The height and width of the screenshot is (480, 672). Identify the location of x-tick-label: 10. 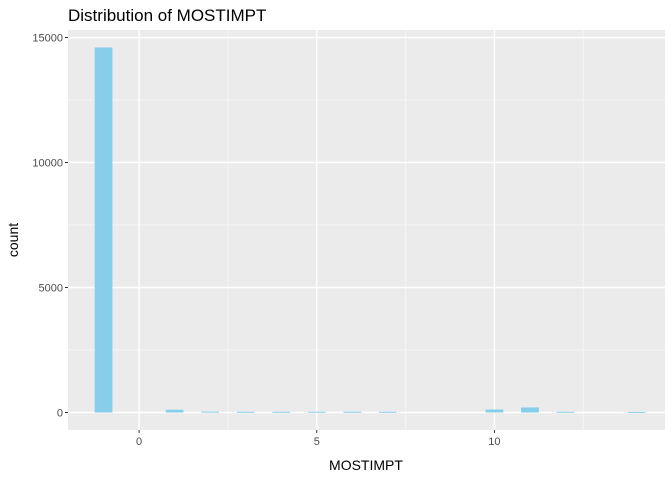
(494, 442).